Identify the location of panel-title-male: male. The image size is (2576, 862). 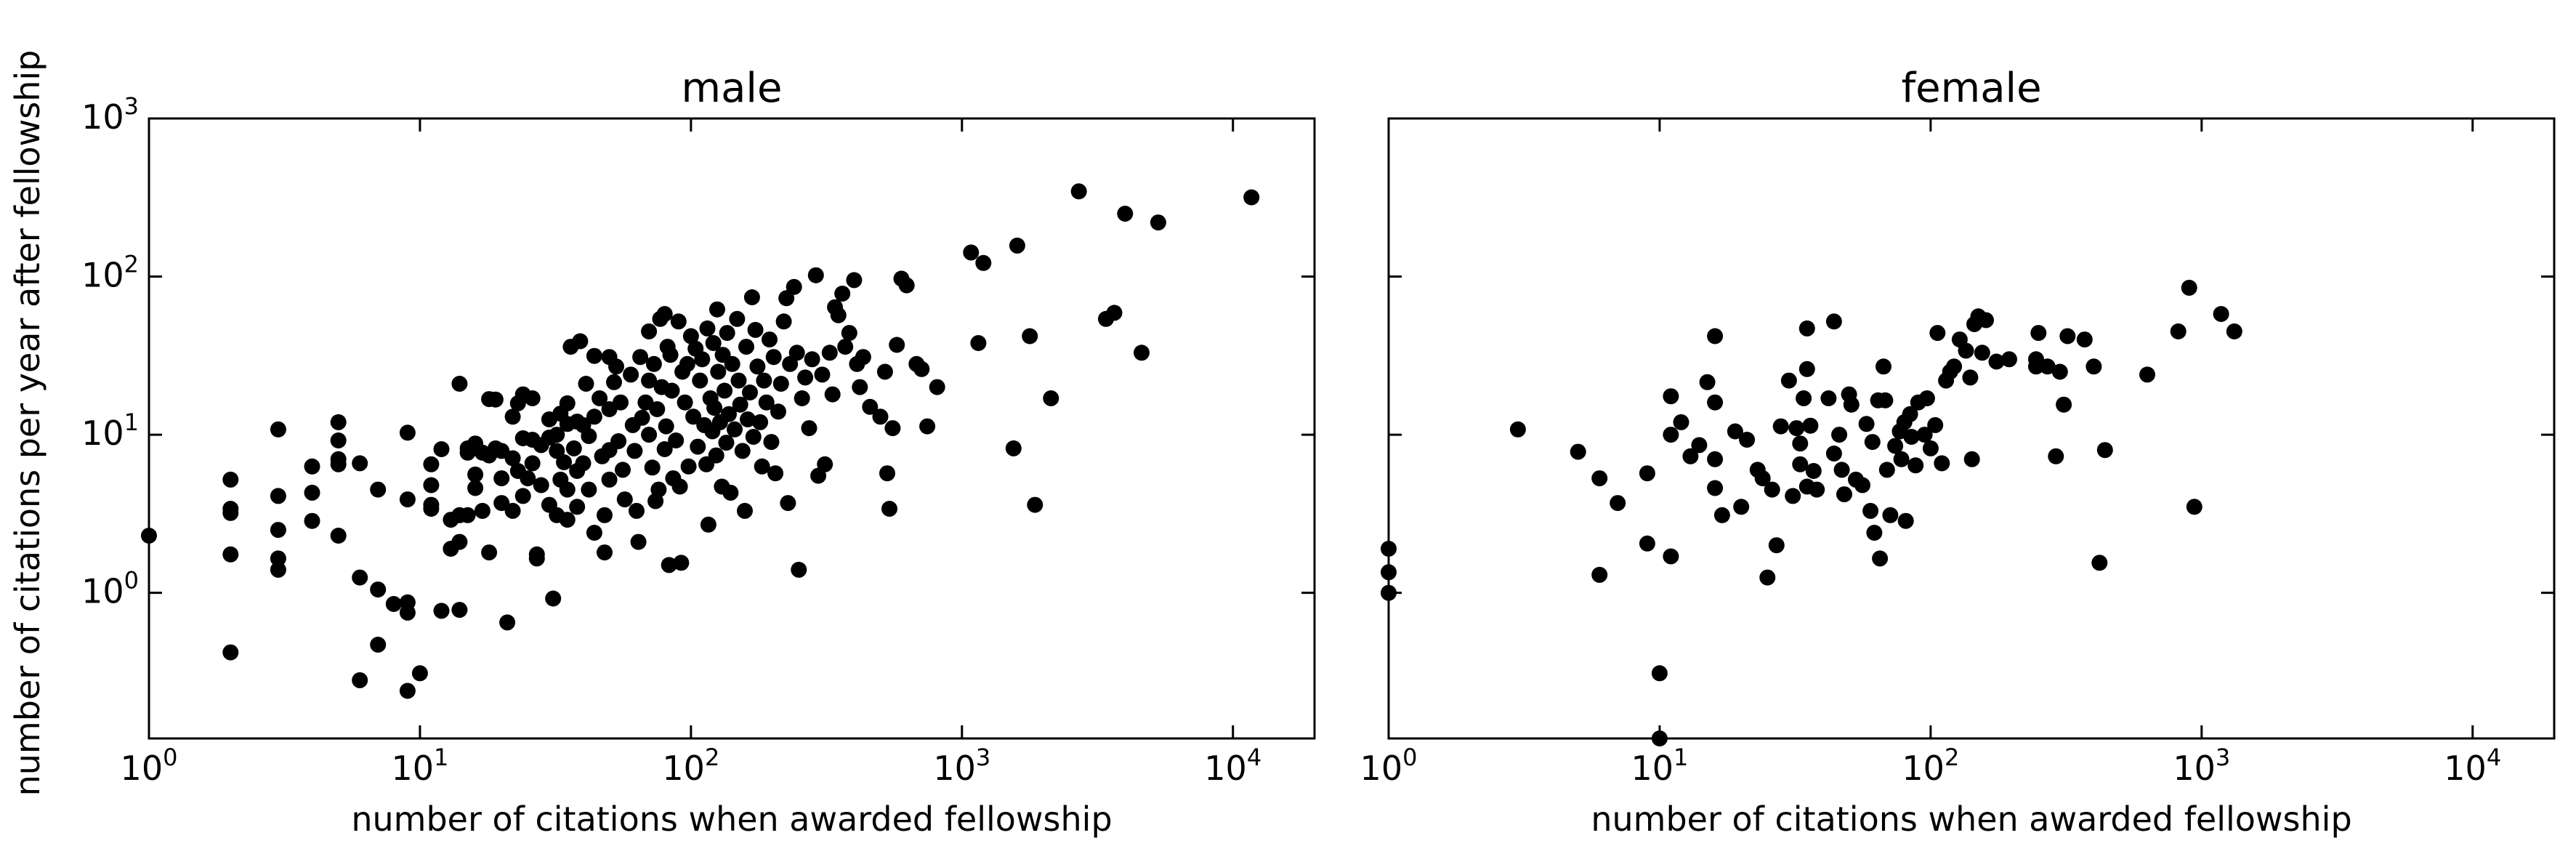
(733, 88).